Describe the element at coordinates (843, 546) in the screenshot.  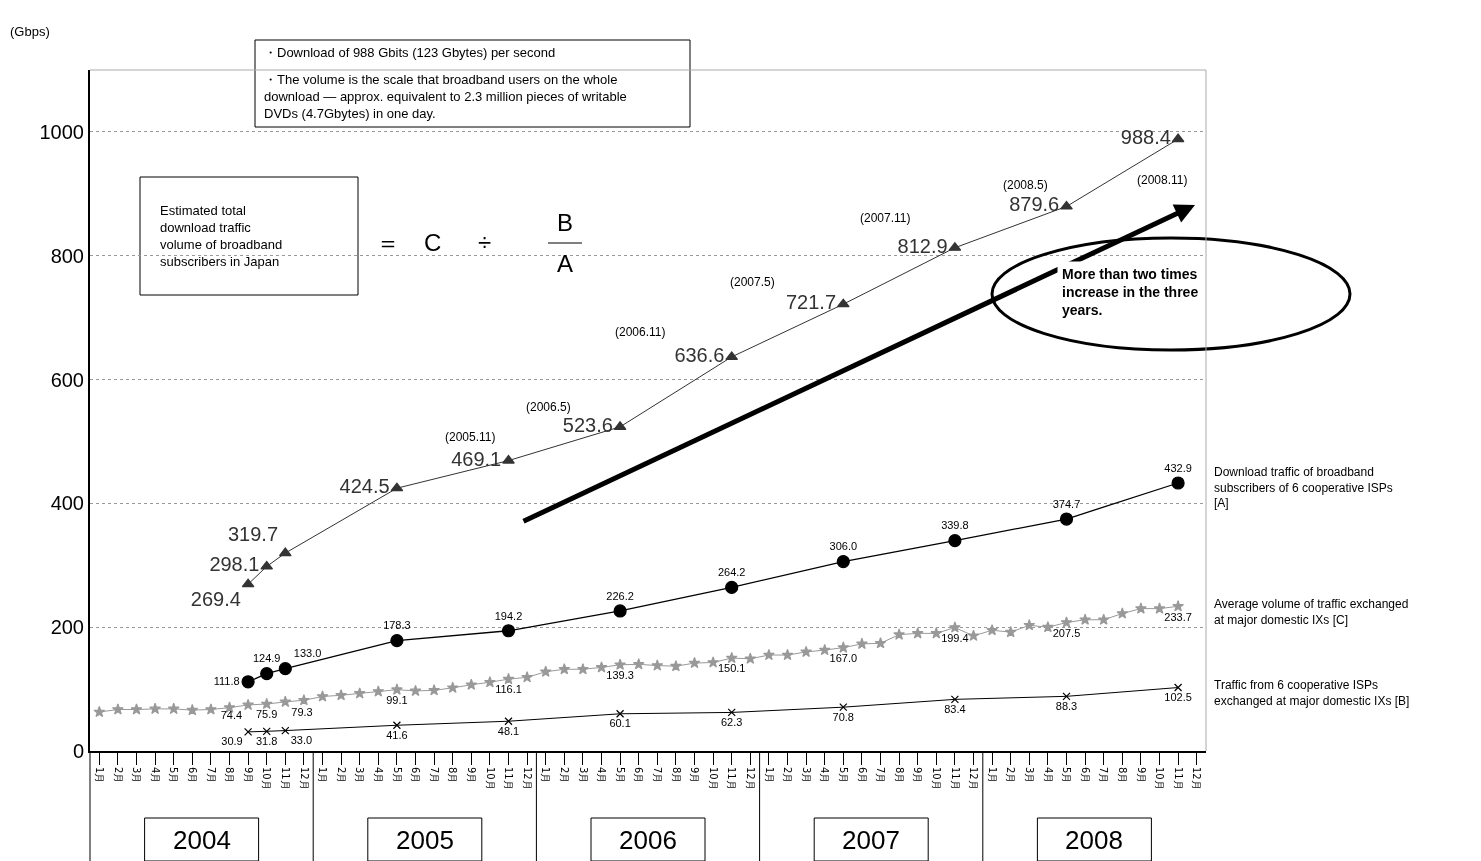
I see `data-label: 306.0` at that location.